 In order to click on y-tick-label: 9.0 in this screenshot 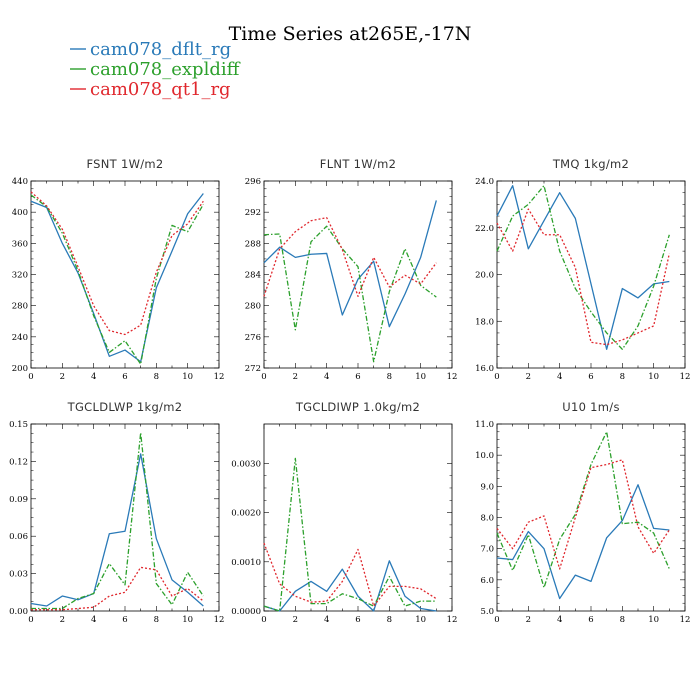, I will do `click(487, 487)`.